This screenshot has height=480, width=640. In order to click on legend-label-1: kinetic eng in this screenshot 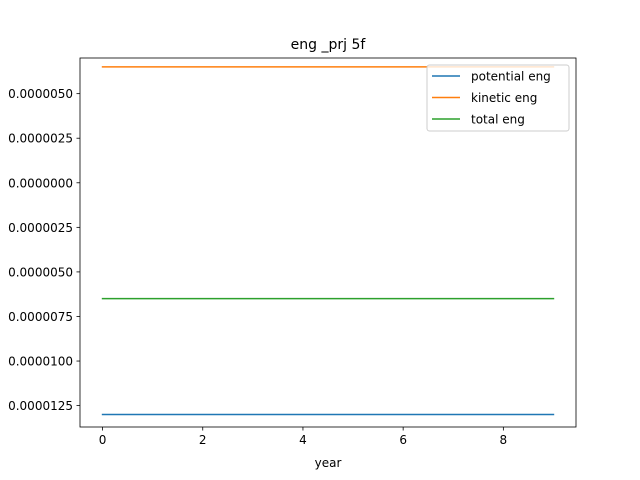, I will do `click(504, 98)`.